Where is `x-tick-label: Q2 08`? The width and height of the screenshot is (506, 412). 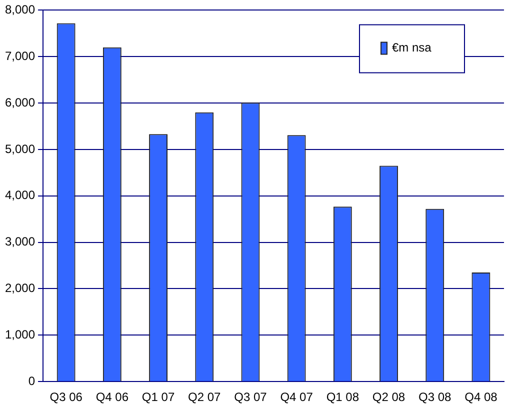
x-tick-label: Q2 08 is located at coordinates (389, 397).